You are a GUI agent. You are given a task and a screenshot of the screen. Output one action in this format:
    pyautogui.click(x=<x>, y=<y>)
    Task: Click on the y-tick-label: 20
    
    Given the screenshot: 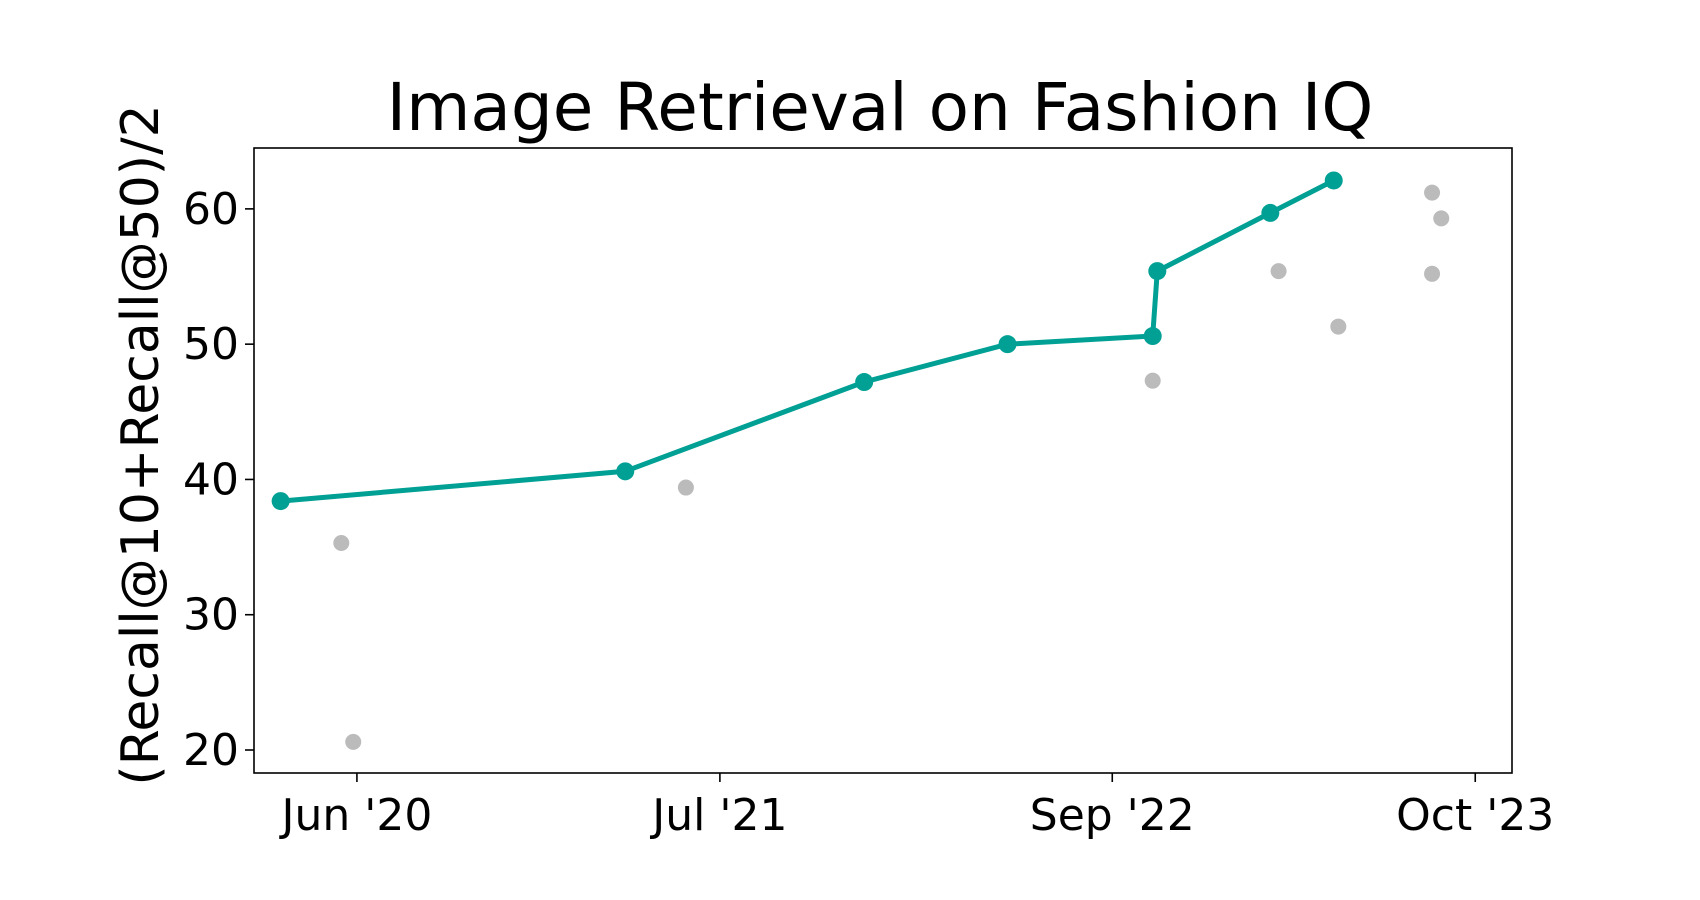 What is the action you would take?
    pyautogui.click(x=211, y=750)
    